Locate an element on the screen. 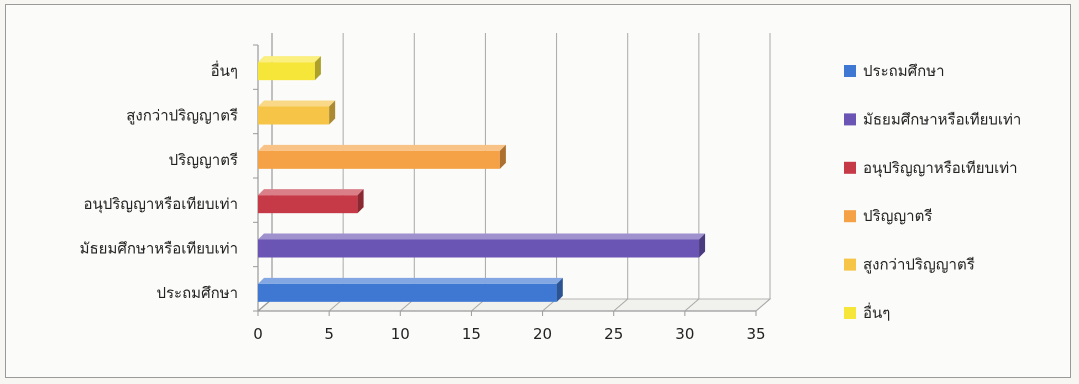 This screenshot has height=384, width=1079. x-tick-label: 35 is located at coordinates (755, 334).